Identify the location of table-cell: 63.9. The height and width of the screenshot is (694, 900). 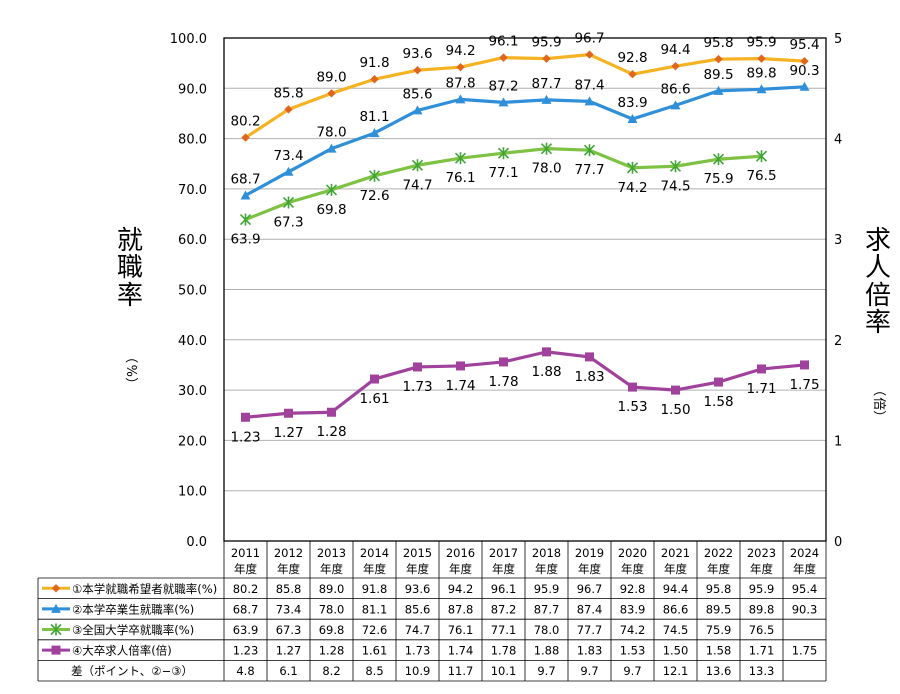
(246, 630).